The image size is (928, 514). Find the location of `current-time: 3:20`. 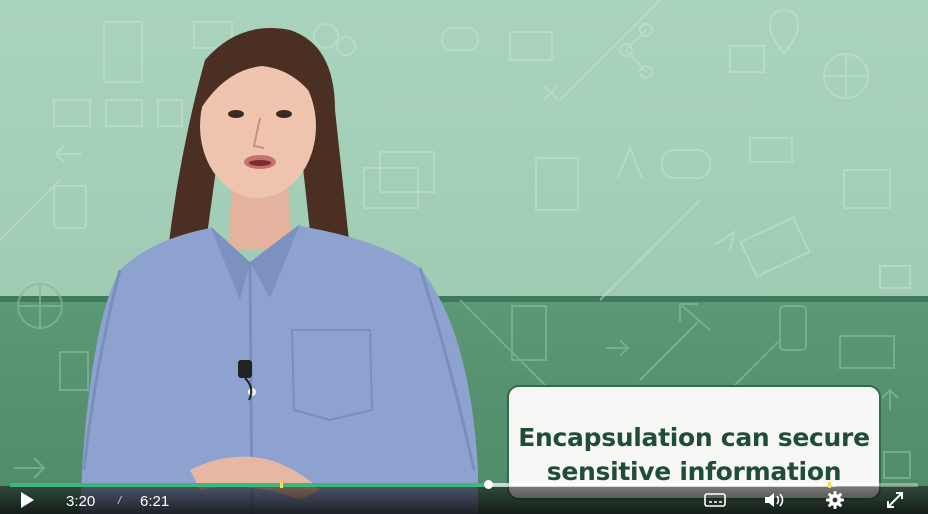

current-time: 3:20 is located at coordinates (81, 501).